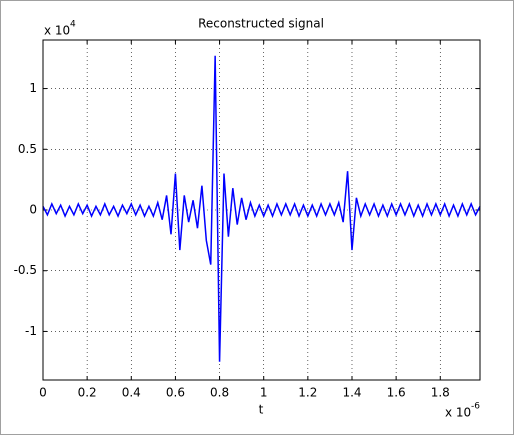 This screenshot has width=514, height=435. I want to click on y-multiplier-base: x 10, so click(57, 31).